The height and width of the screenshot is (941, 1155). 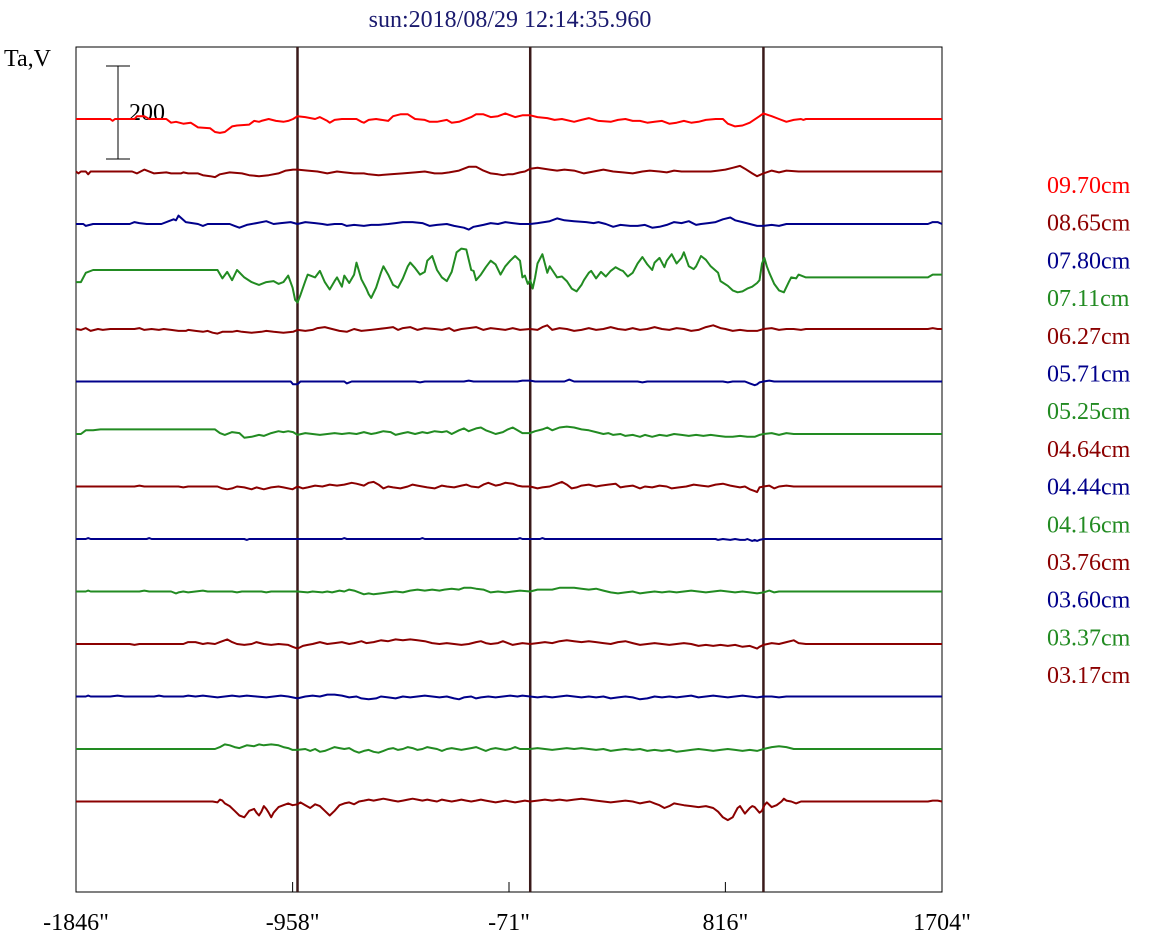 I want to click on legend-entry-04.44cm: 04.44cm, so click(x=1089, y=488).